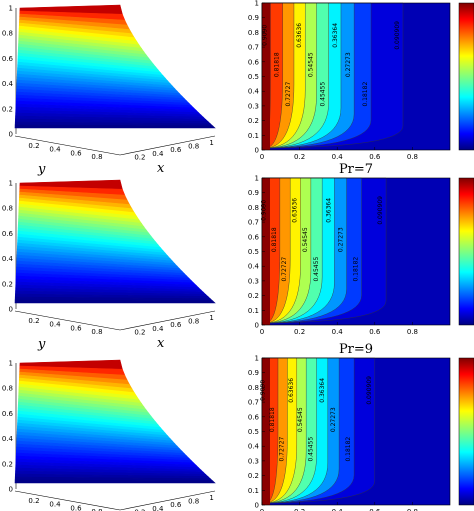 The height and width of the screenshot is (511, 474). What do you see at coordinates (139, 509) in the screenshot?
I see `row3-x-tick-label: 0.2` at bounding box center [139, 509].